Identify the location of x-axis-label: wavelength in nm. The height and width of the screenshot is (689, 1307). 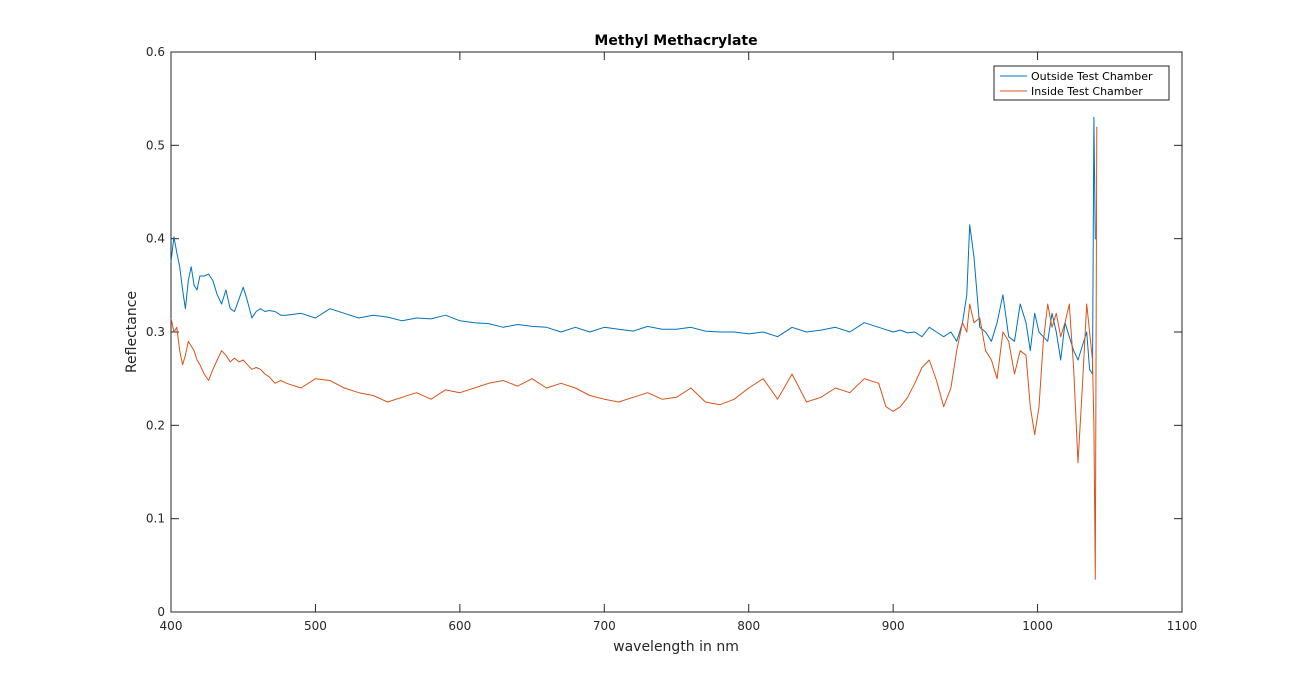
(676, 647).